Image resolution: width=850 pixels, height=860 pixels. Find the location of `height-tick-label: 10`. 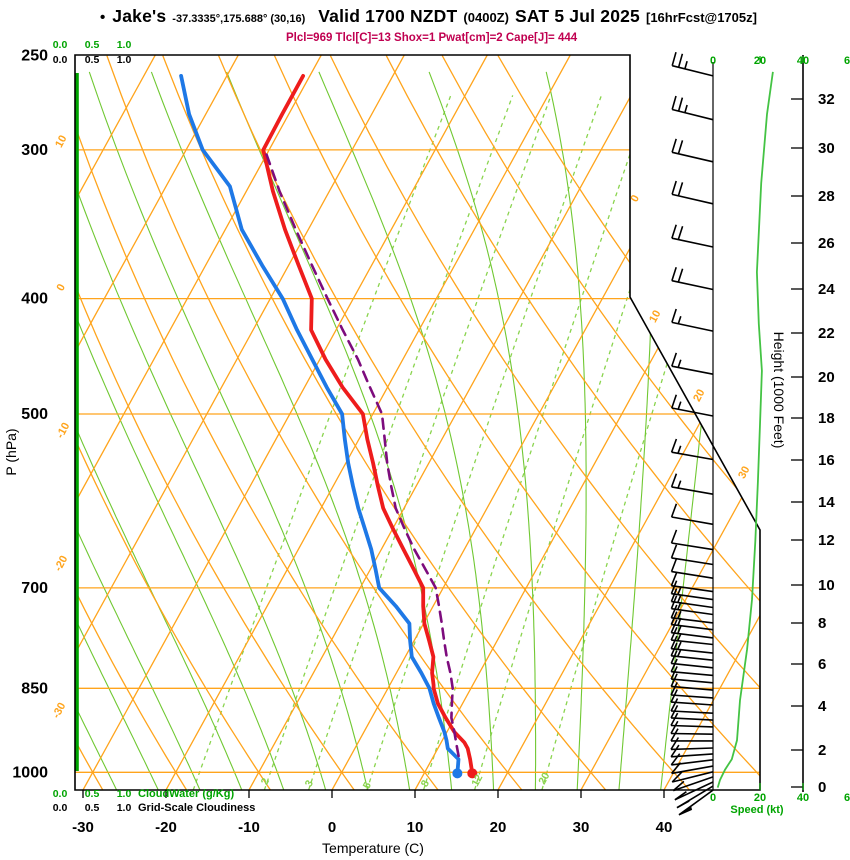

height-tick-label: 10 is located at coordinates (826, 585).